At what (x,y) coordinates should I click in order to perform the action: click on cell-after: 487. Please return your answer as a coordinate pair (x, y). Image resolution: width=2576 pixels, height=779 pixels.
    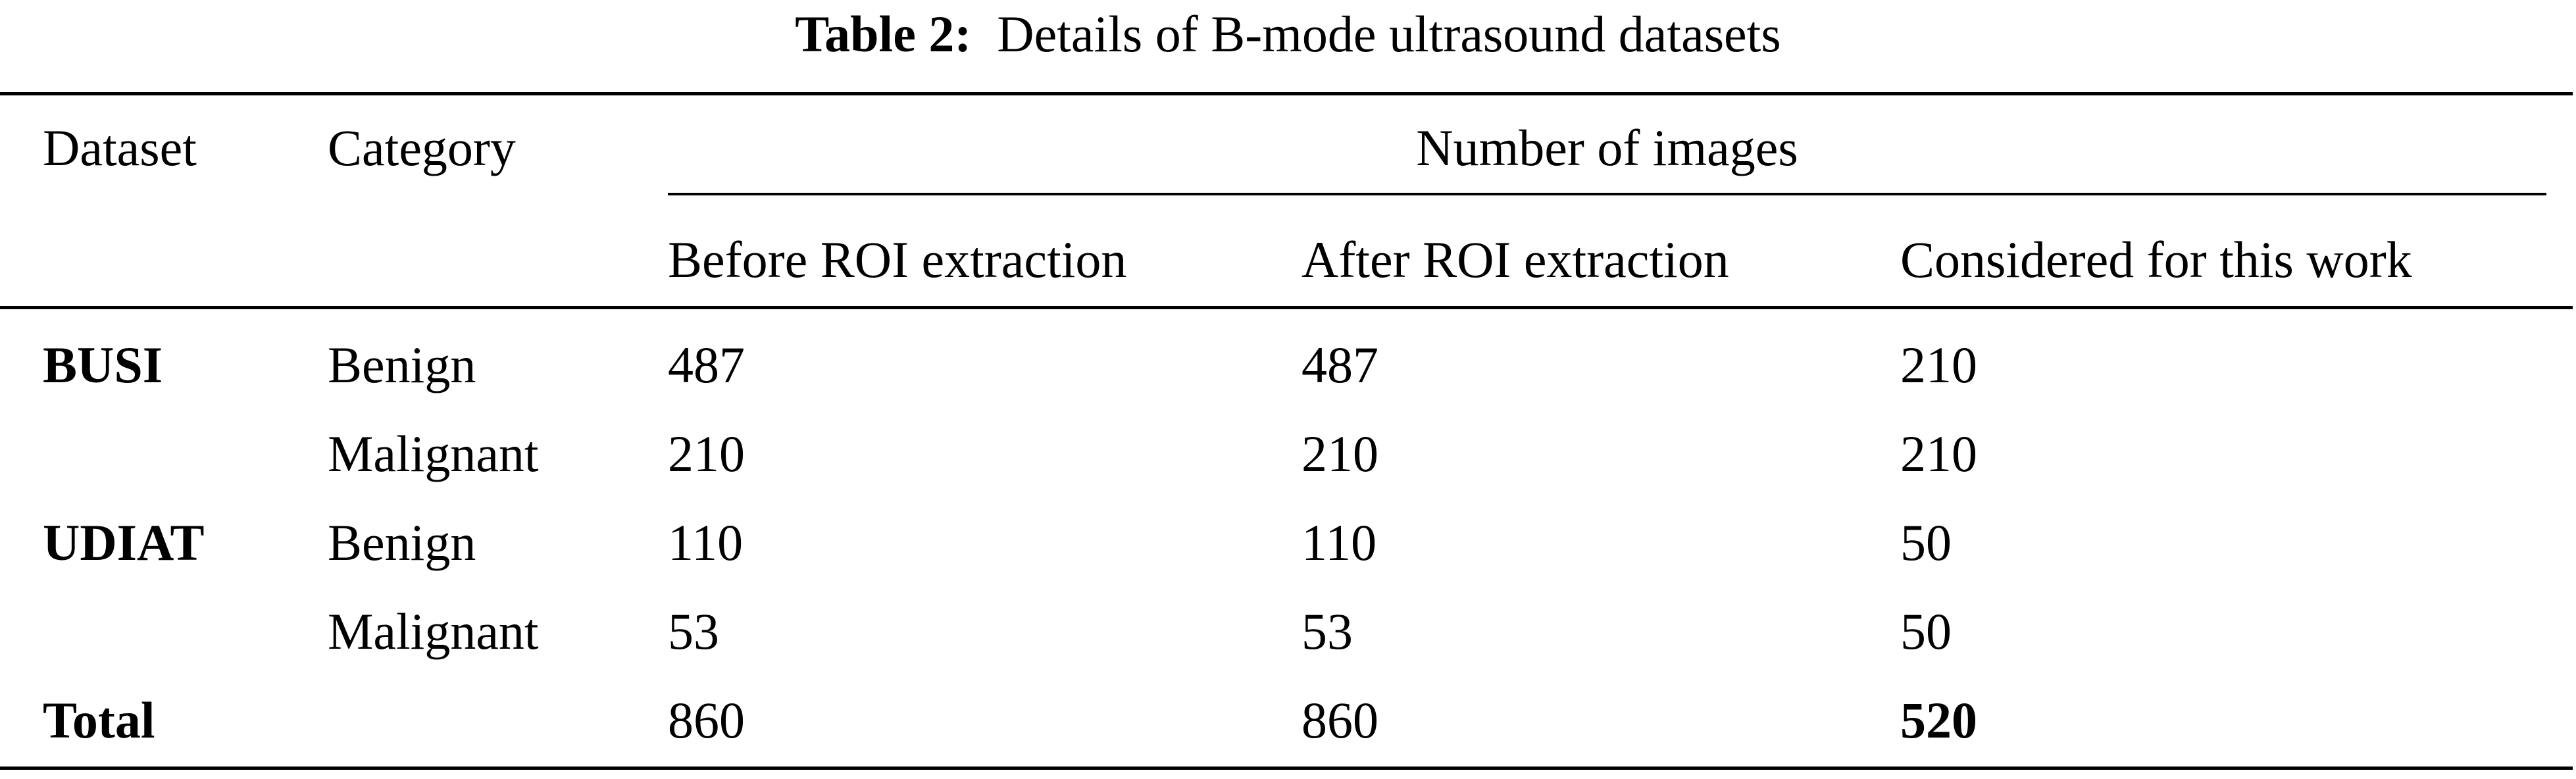
    Looking at the image, I should click on (1339, 364).